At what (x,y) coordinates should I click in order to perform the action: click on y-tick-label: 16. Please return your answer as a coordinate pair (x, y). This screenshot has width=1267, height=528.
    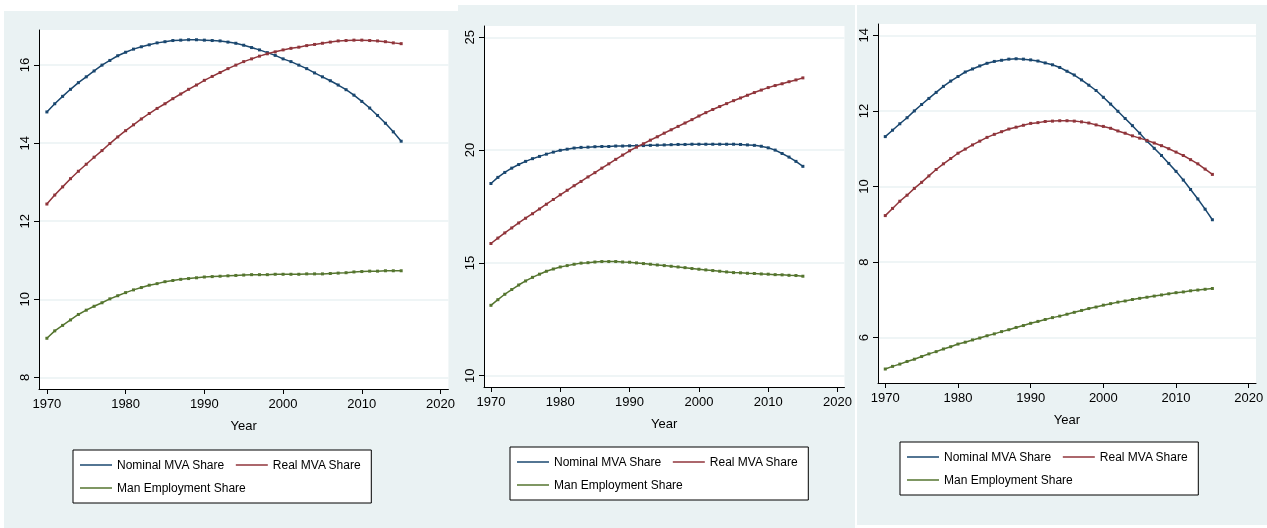
    Looking at the image, I should click on (24, 65).